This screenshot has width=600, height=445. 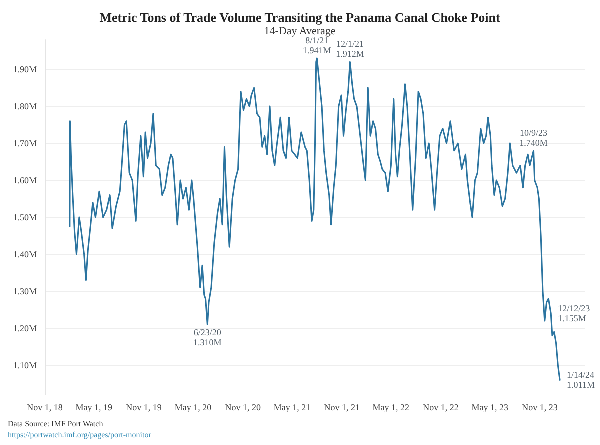 What do you see at coordinates (25, 217) in the screenshot?
I see `y-tick-label: 1.50M` at bounding box center [25, 217].